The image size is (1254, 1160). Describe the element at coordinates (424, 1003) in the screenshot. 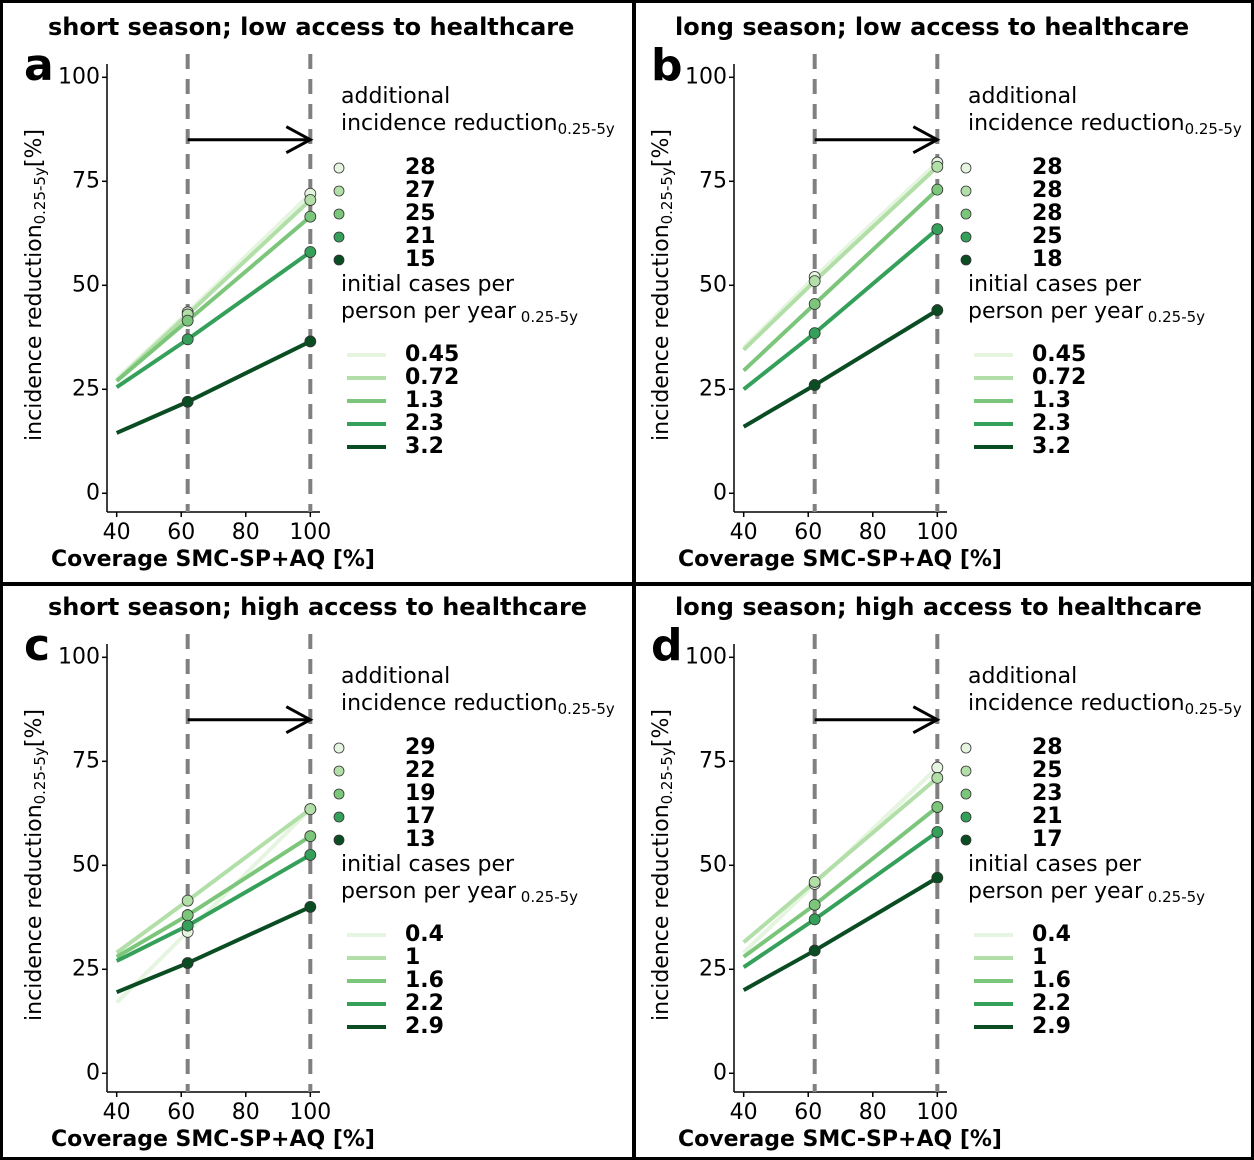

I see `legend-label: 2.2` at that location.